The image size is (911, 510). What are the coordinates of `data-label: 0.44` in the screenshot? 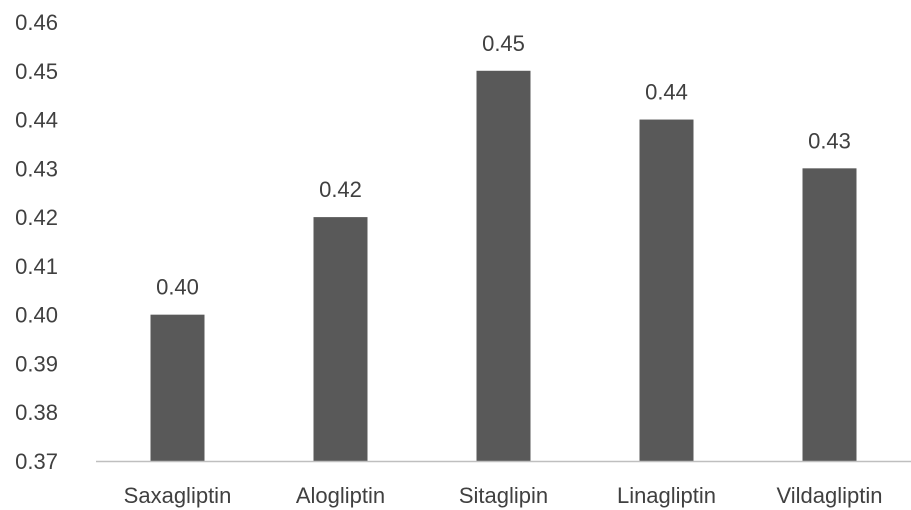 It's located at (666, 92).